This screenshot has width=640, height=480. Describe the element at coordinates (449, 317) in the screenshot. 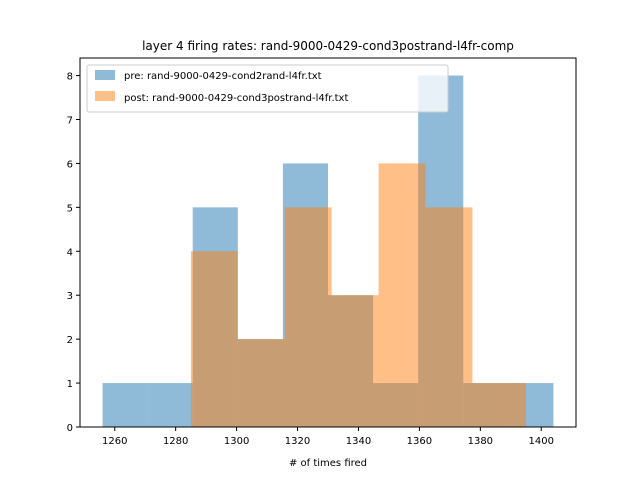

I see `bar-series1-bin5` at that location.